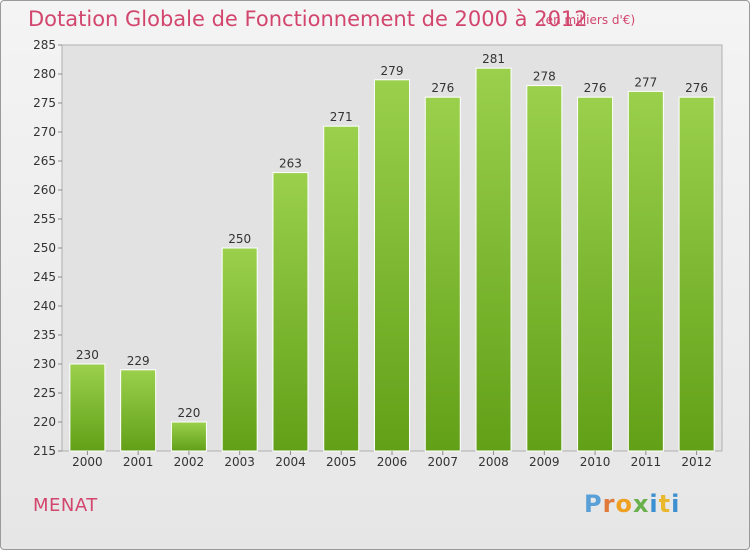  Describe the element at coordinates (392, 71) in the screenshot. I see `bar-value-label: 279` at that location.